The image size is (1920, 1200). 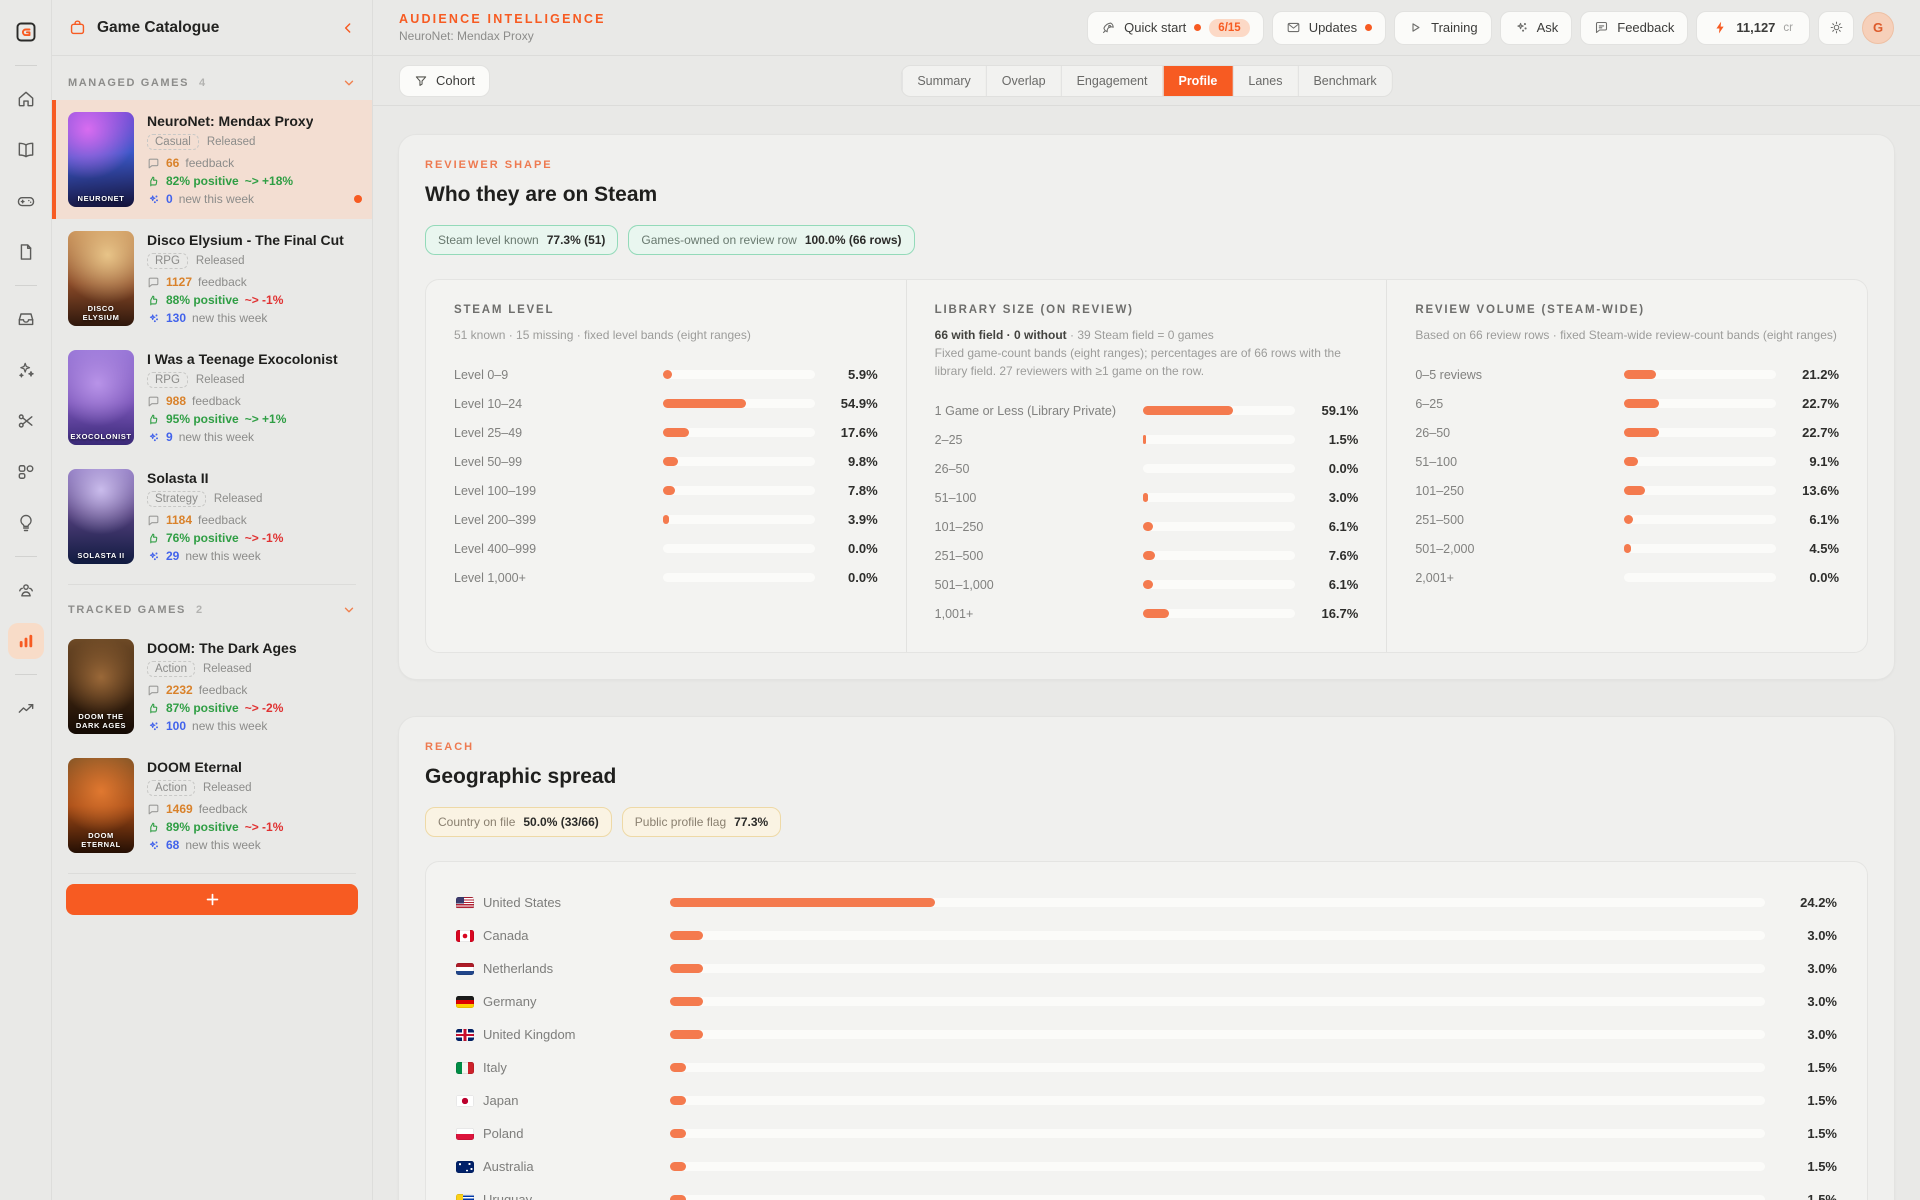 I want to click on stat-label: 251–500, so click(x=959, y=555).